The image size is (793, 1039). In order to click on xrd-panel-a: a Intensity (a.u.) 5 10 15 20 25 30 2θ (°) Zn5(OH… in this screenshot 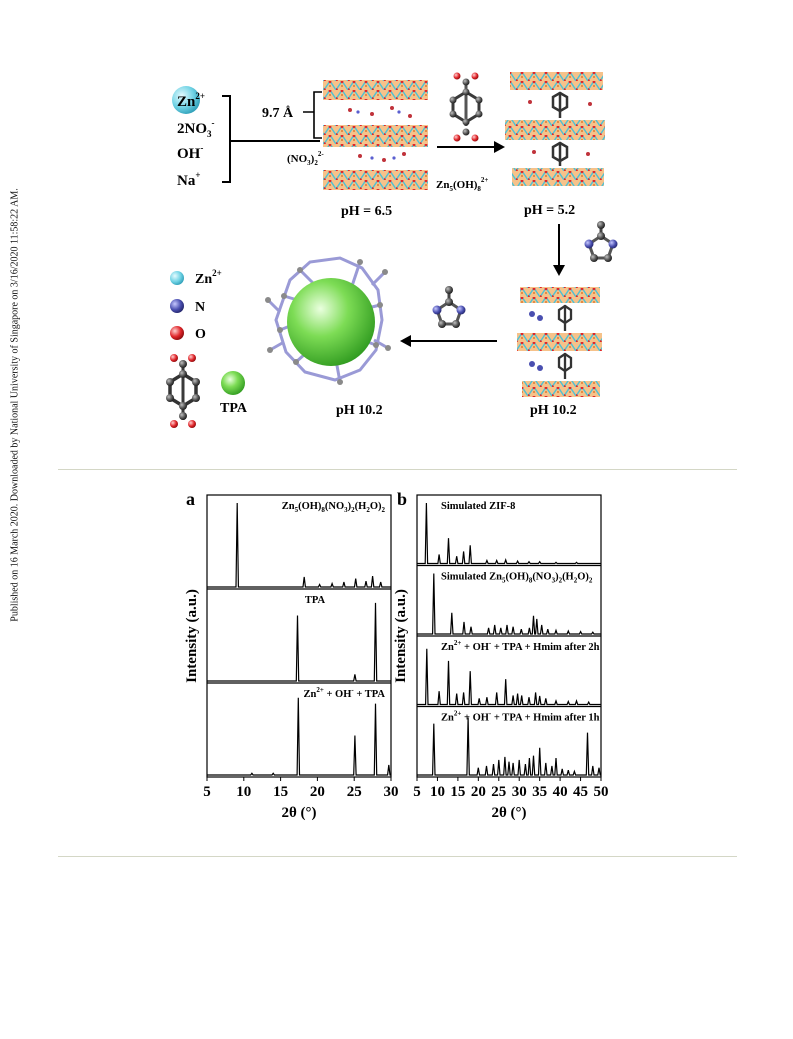, I will do `click(291, 655)`.